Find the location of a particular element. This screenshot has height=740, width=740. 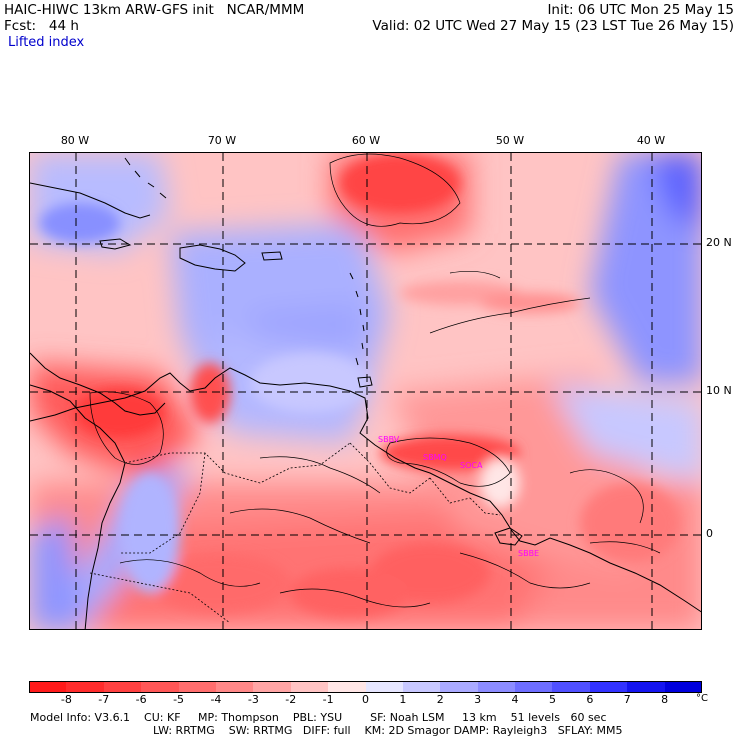

colorbar-tick-label: 4 is located at coordinates (515, 699).